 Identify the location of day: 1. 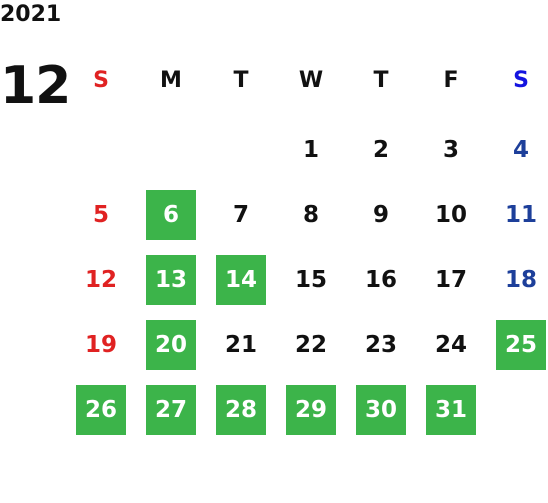
(310, 150).